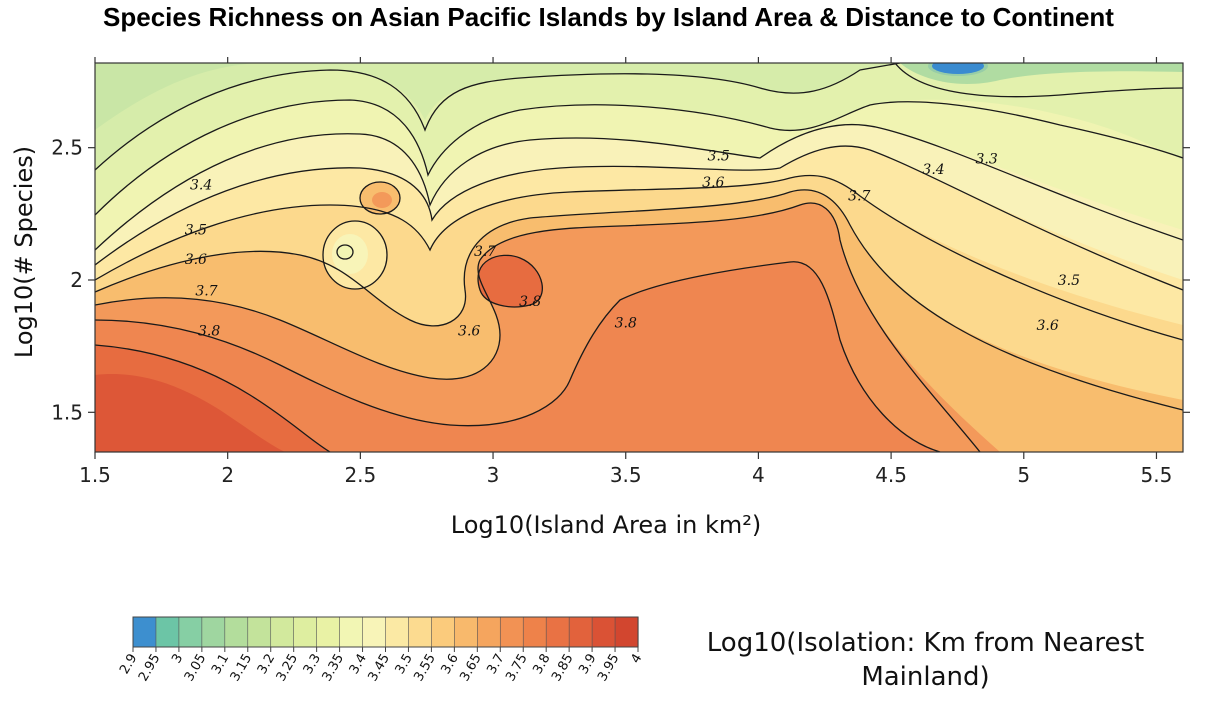  Describe the element at coordinates (227, 475) in the screenshot. I see `x-tick-label: 2` at that location.